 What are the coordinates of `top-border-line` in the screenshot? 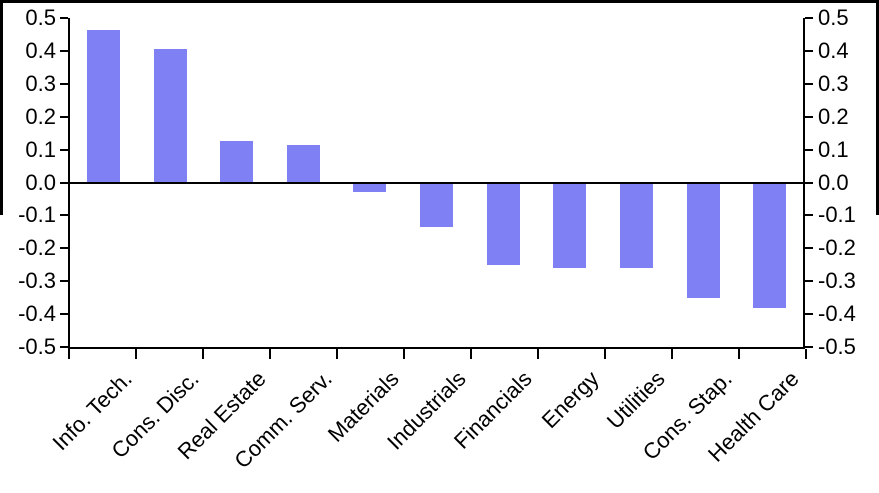 It's located at (439, 1).